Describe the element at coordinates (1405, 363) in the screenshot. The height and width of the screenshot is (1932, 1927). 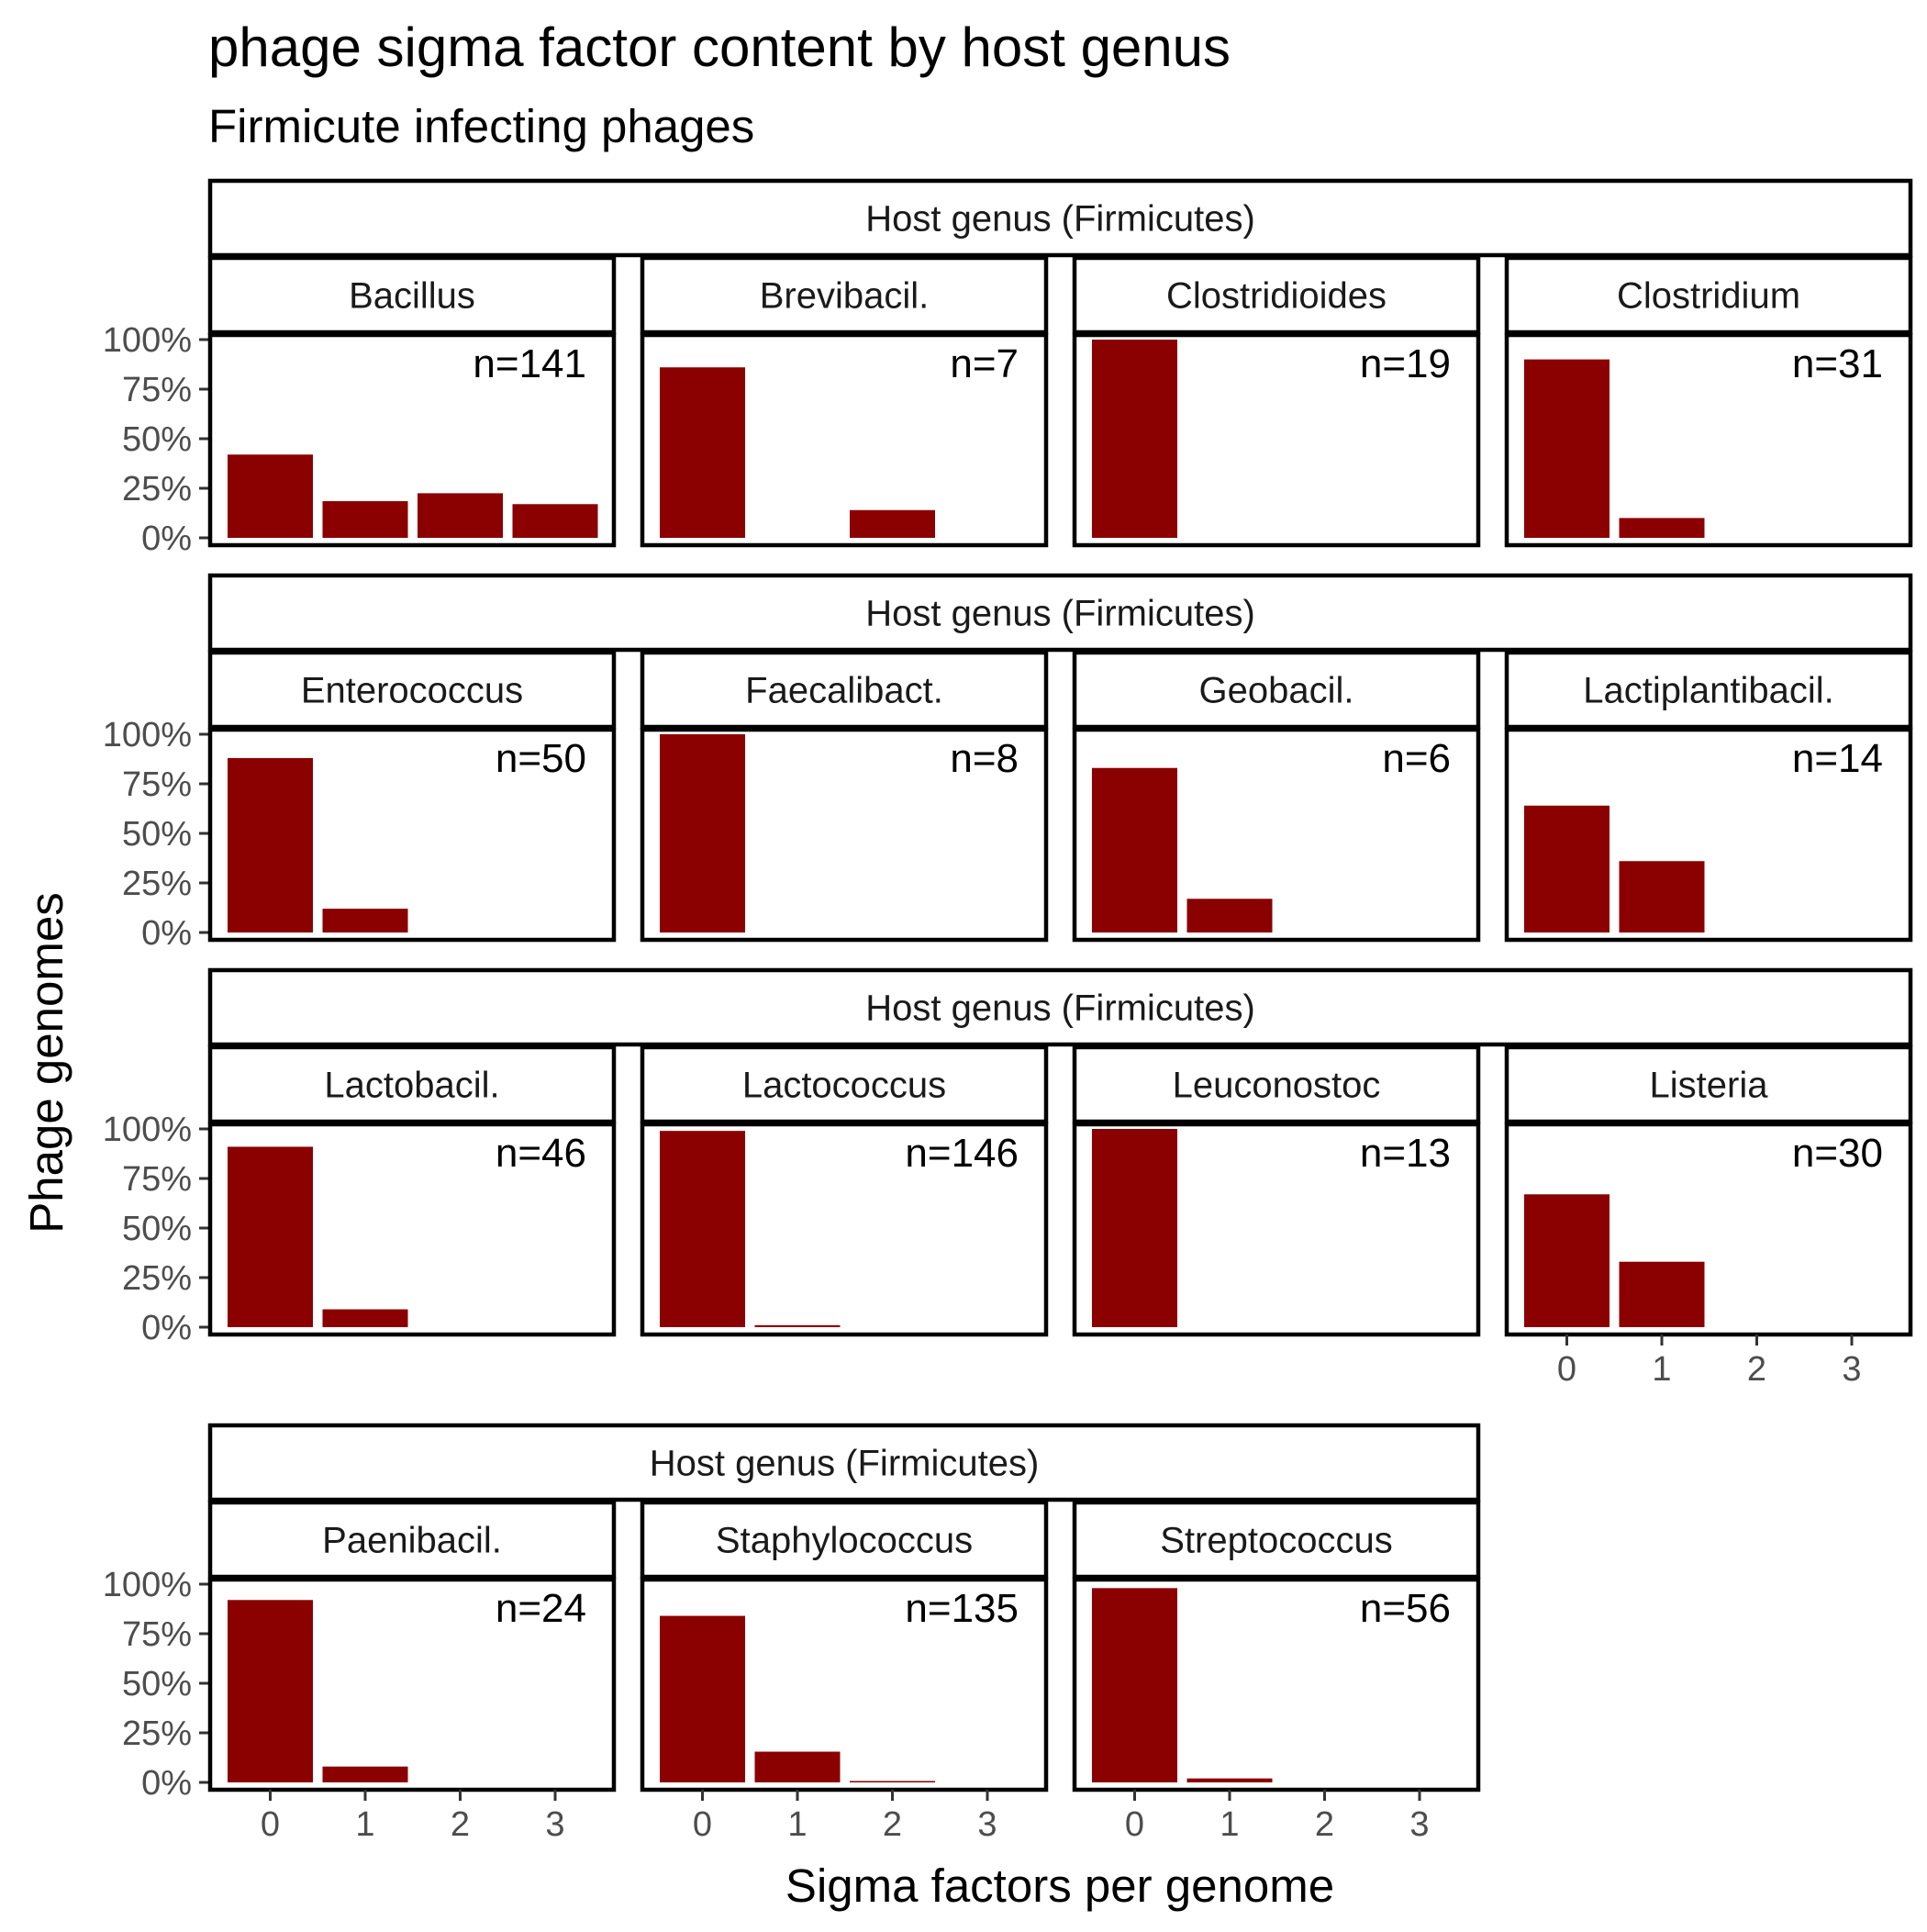
I see `n-count-label: n=19` at that location.